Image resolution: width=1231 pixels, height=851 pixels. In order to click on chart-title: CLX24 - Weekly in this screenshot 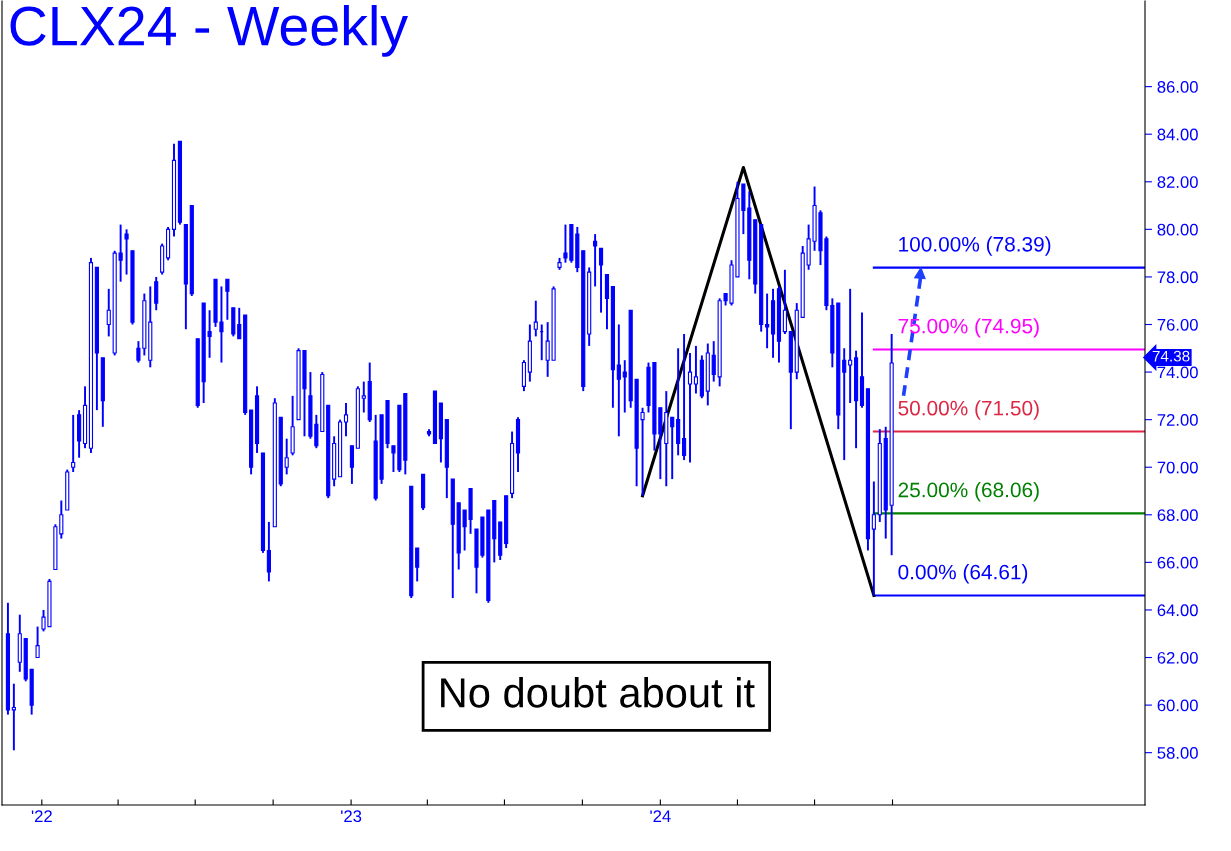, I will do `click(209, 31)`.